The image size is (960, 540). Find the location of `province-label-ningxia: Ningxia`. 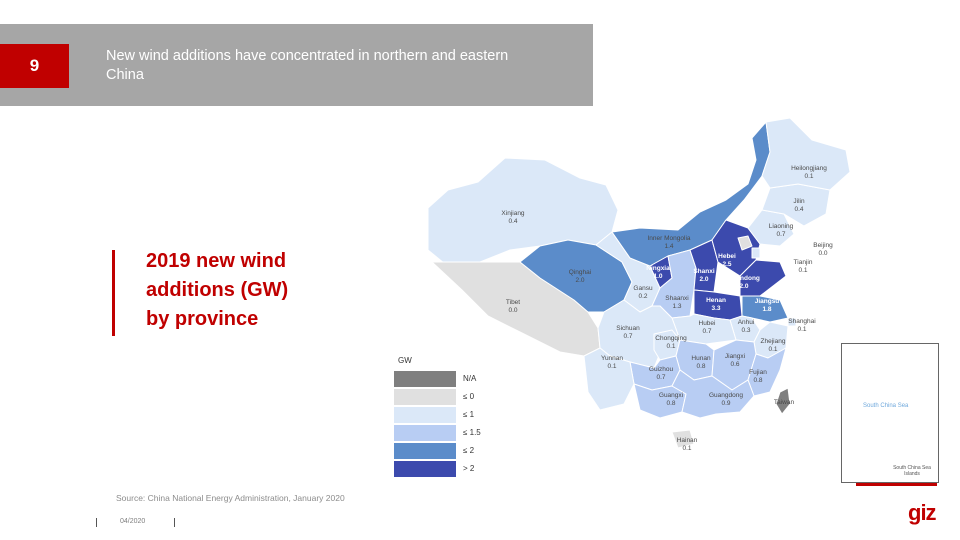

province-label-ningxia: Ningxia is located at coordinates (658, 268).